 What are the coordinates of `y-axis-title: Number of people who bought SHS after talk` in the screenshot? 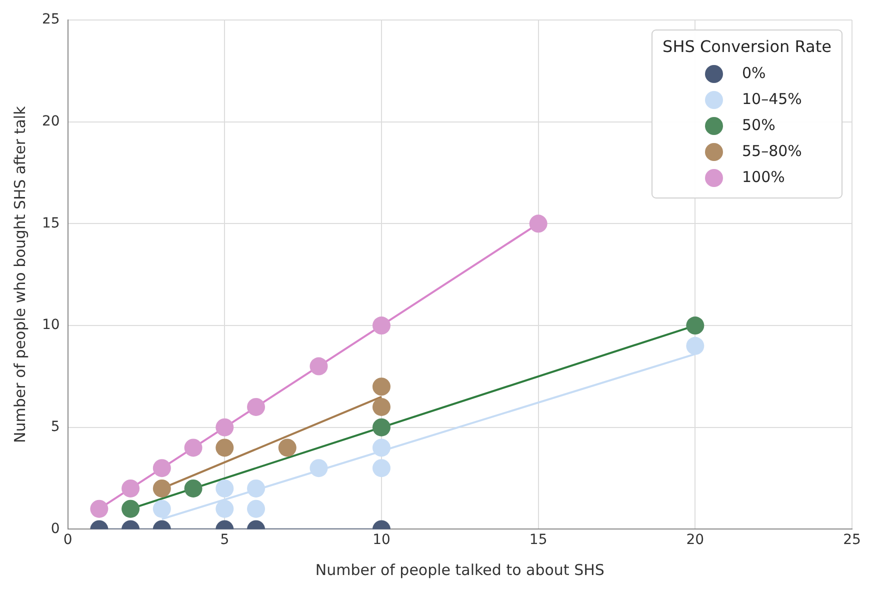 It's located at (19, 274).